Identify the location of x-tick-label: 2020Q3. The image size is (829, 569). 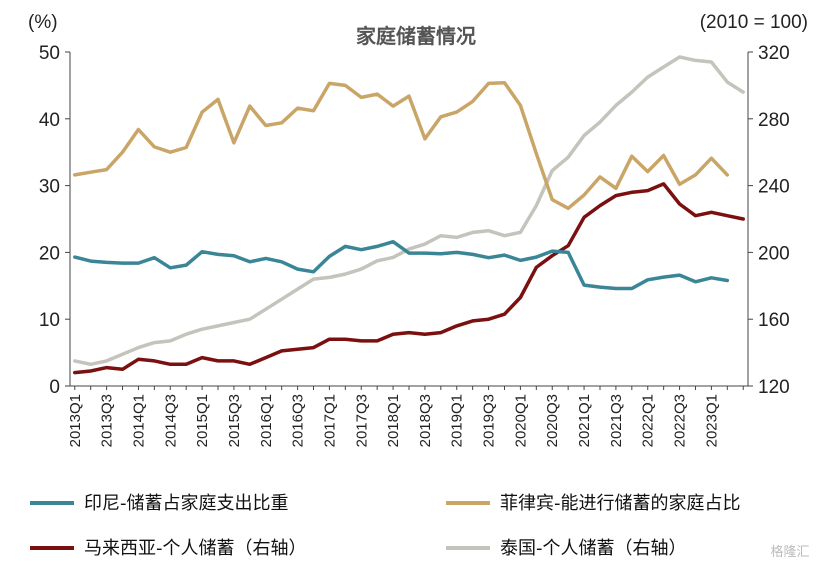
(552, 420).